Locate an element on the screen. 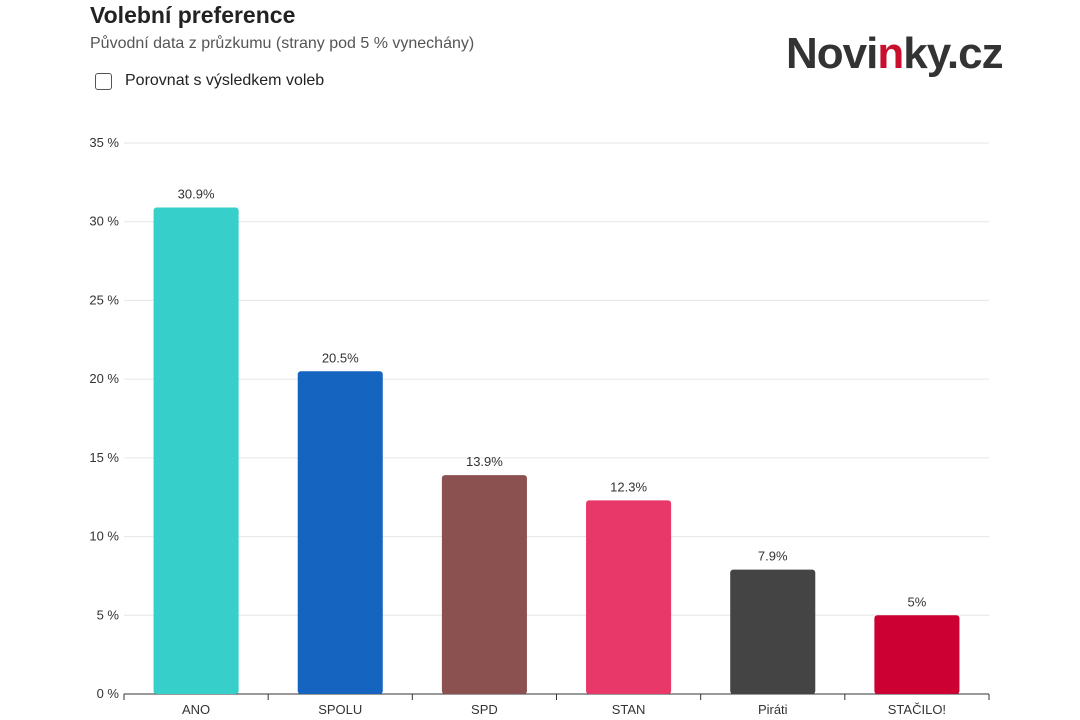  bar-value-label: 30.9% is located at coordinates (196, 194).